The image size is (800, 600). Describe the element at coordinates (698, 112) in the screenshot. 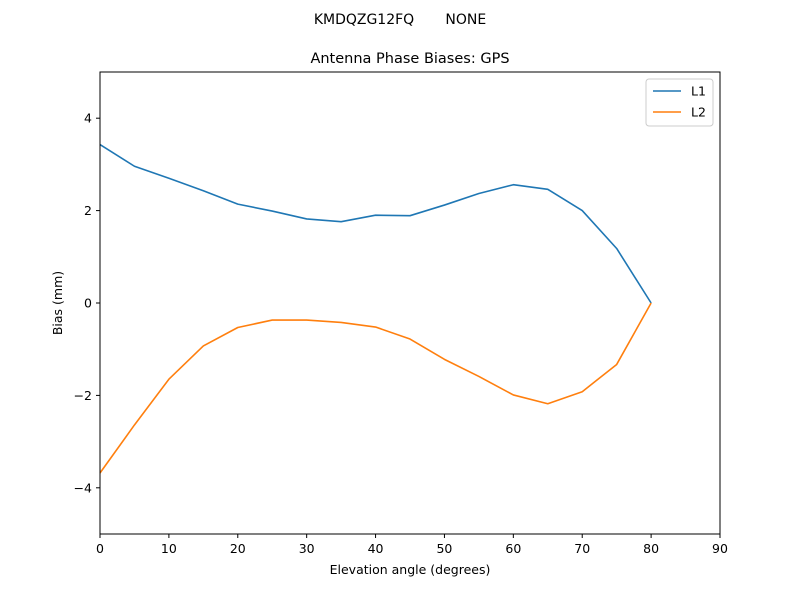

I see `legend-label-l2: L2` at that location.